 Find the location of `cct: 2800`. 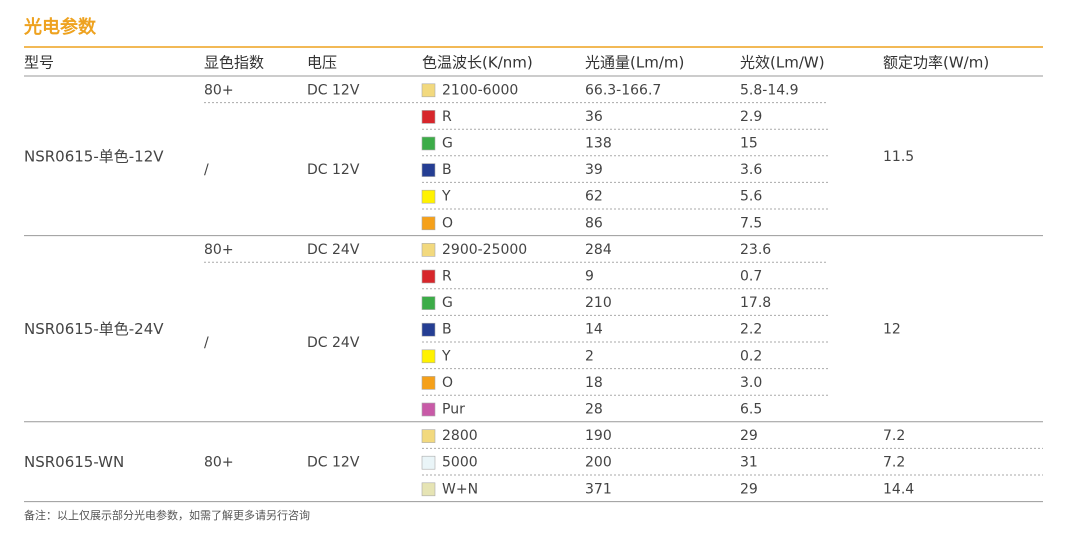

cct: 2800 is located at coordinates (460, 436).